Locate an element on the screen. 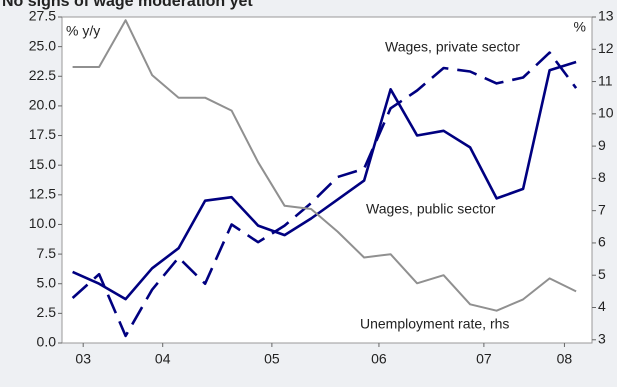 Image resolution: width=617 pixels, height=387 pixels. y2-tick-label: 10 is located at coordinates (606, 113).